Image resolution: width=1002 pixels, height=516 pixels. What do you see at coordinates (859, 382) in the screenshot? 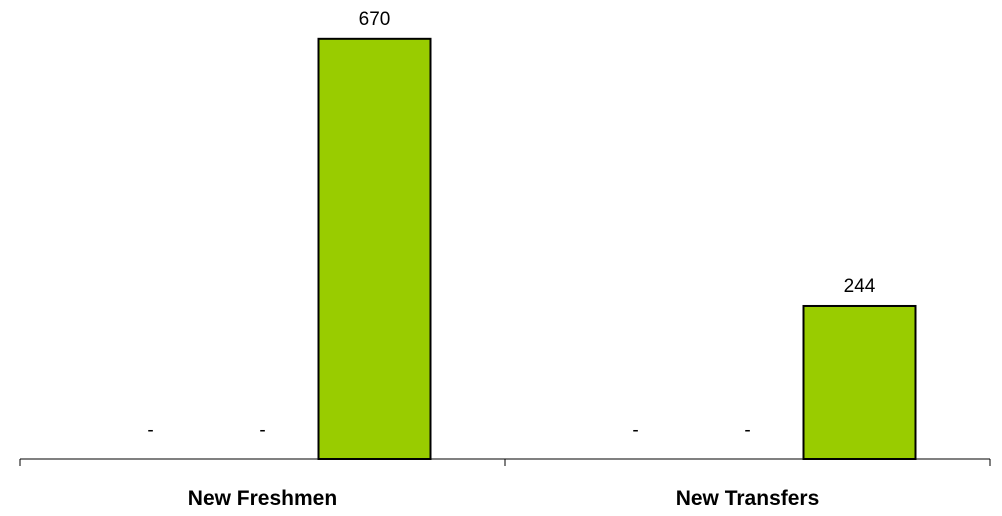
I see `bar-new-transfers` at bounding box center [859, 382].